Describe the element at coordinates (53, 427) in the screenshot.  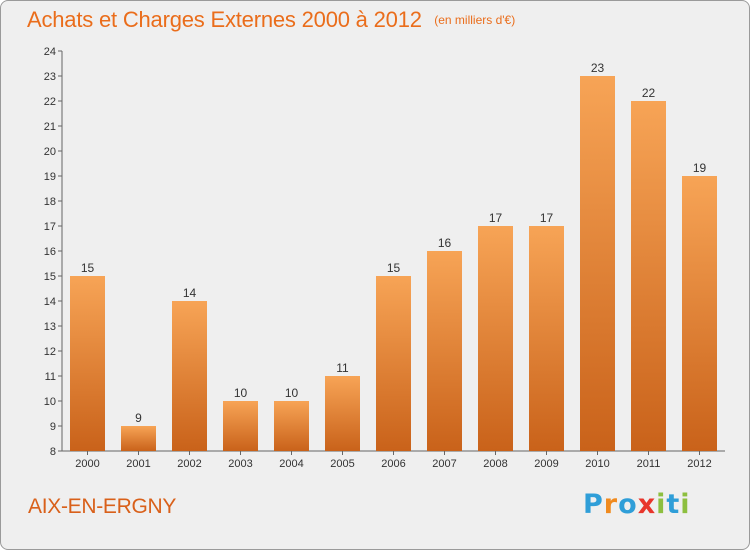
I see `y-tick-label: 9` at that location.